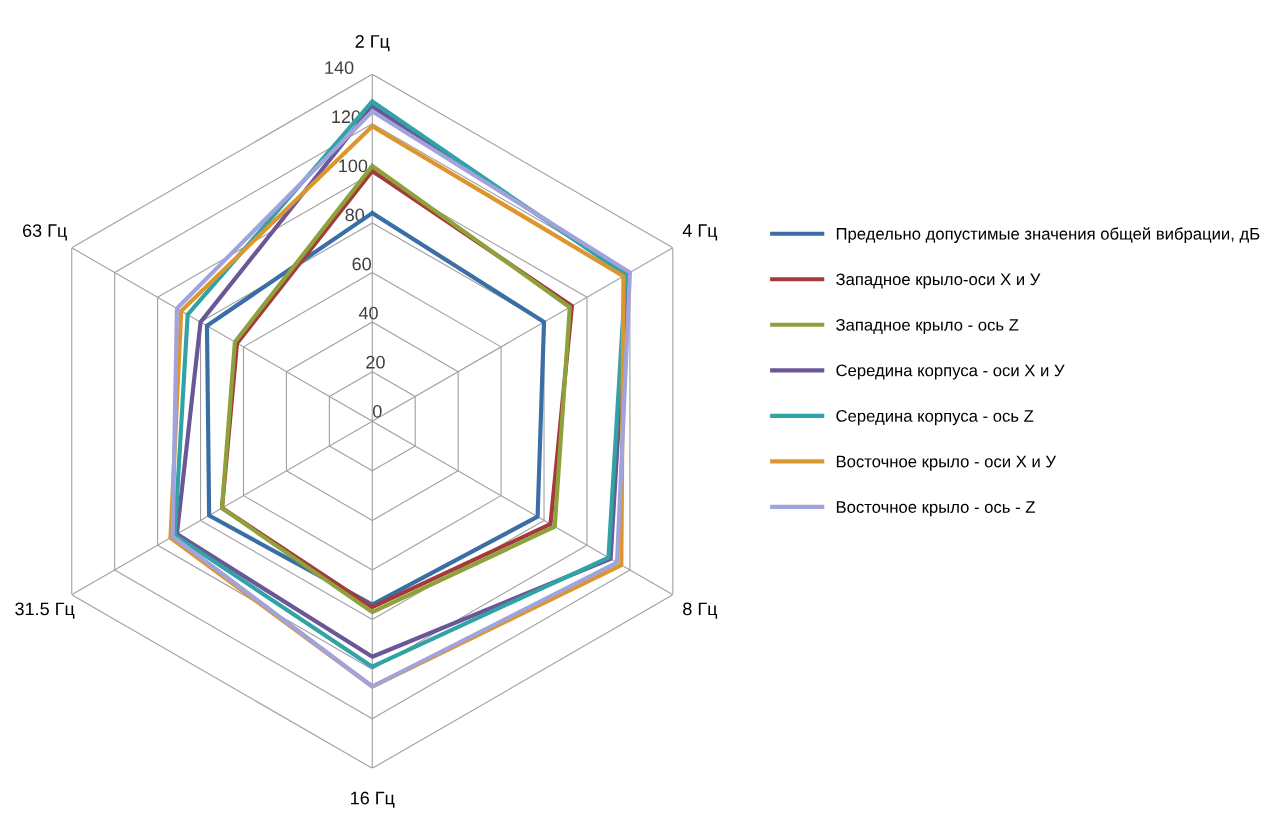 The image size is (1262, 826). Describe the element at coordinates (45, 610) in the screenshot. I see `spoke-label: 31.5 Гц` at that location.